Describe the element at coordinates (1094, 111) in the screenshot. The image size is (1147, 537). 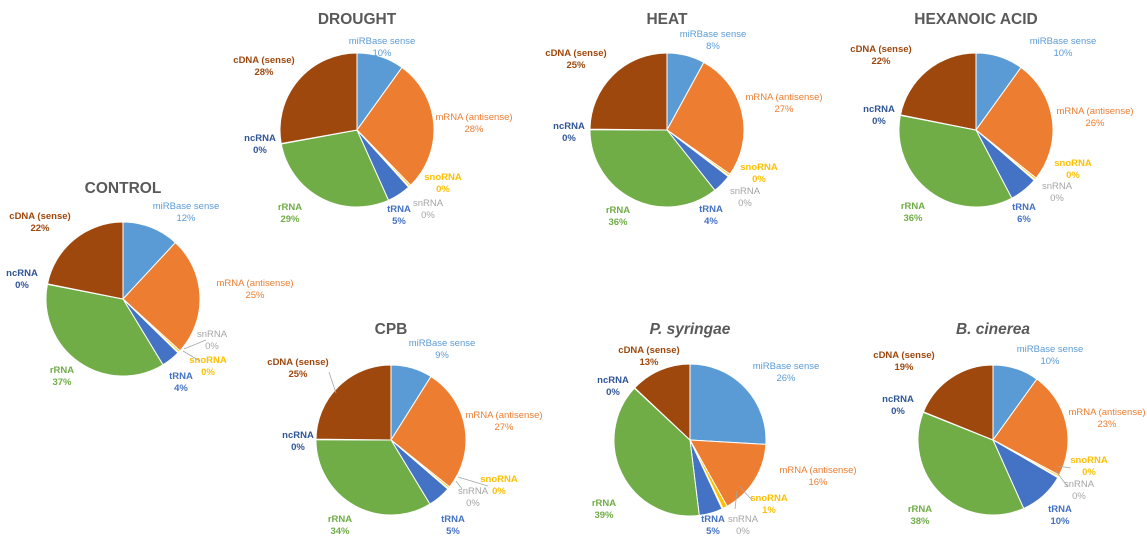
I see `slice-label-name: mRNA (antisense)` at that location.